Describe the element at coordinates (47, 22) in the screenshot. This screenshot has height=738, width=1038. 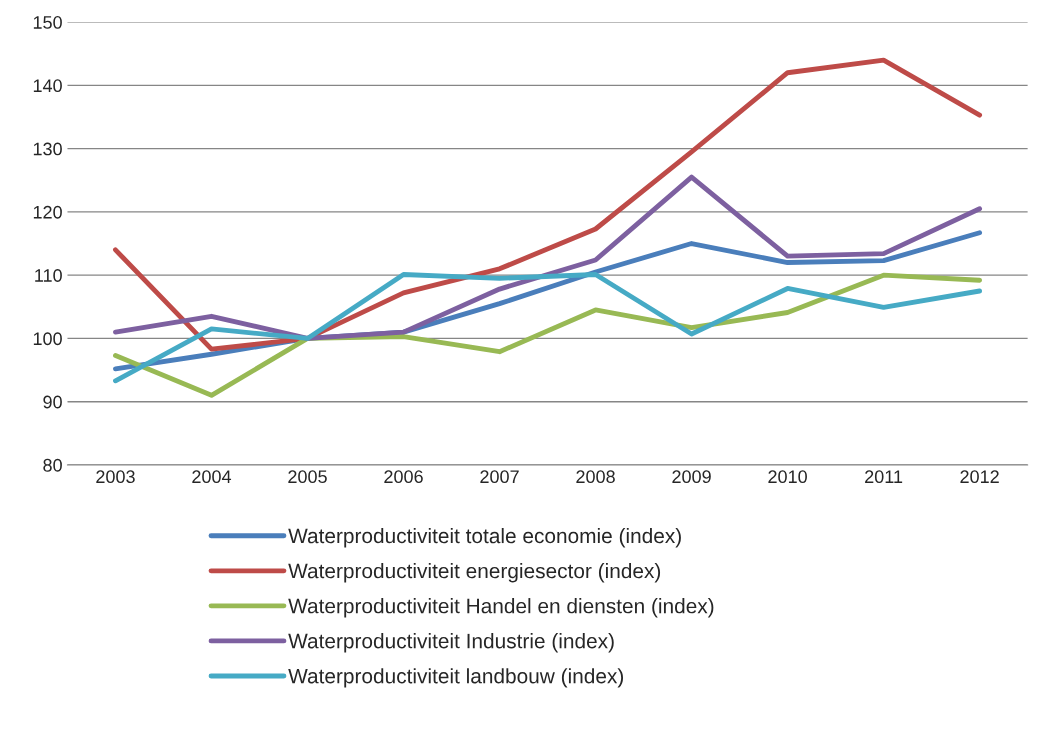
I see `y-tick-label: 150` at that location.